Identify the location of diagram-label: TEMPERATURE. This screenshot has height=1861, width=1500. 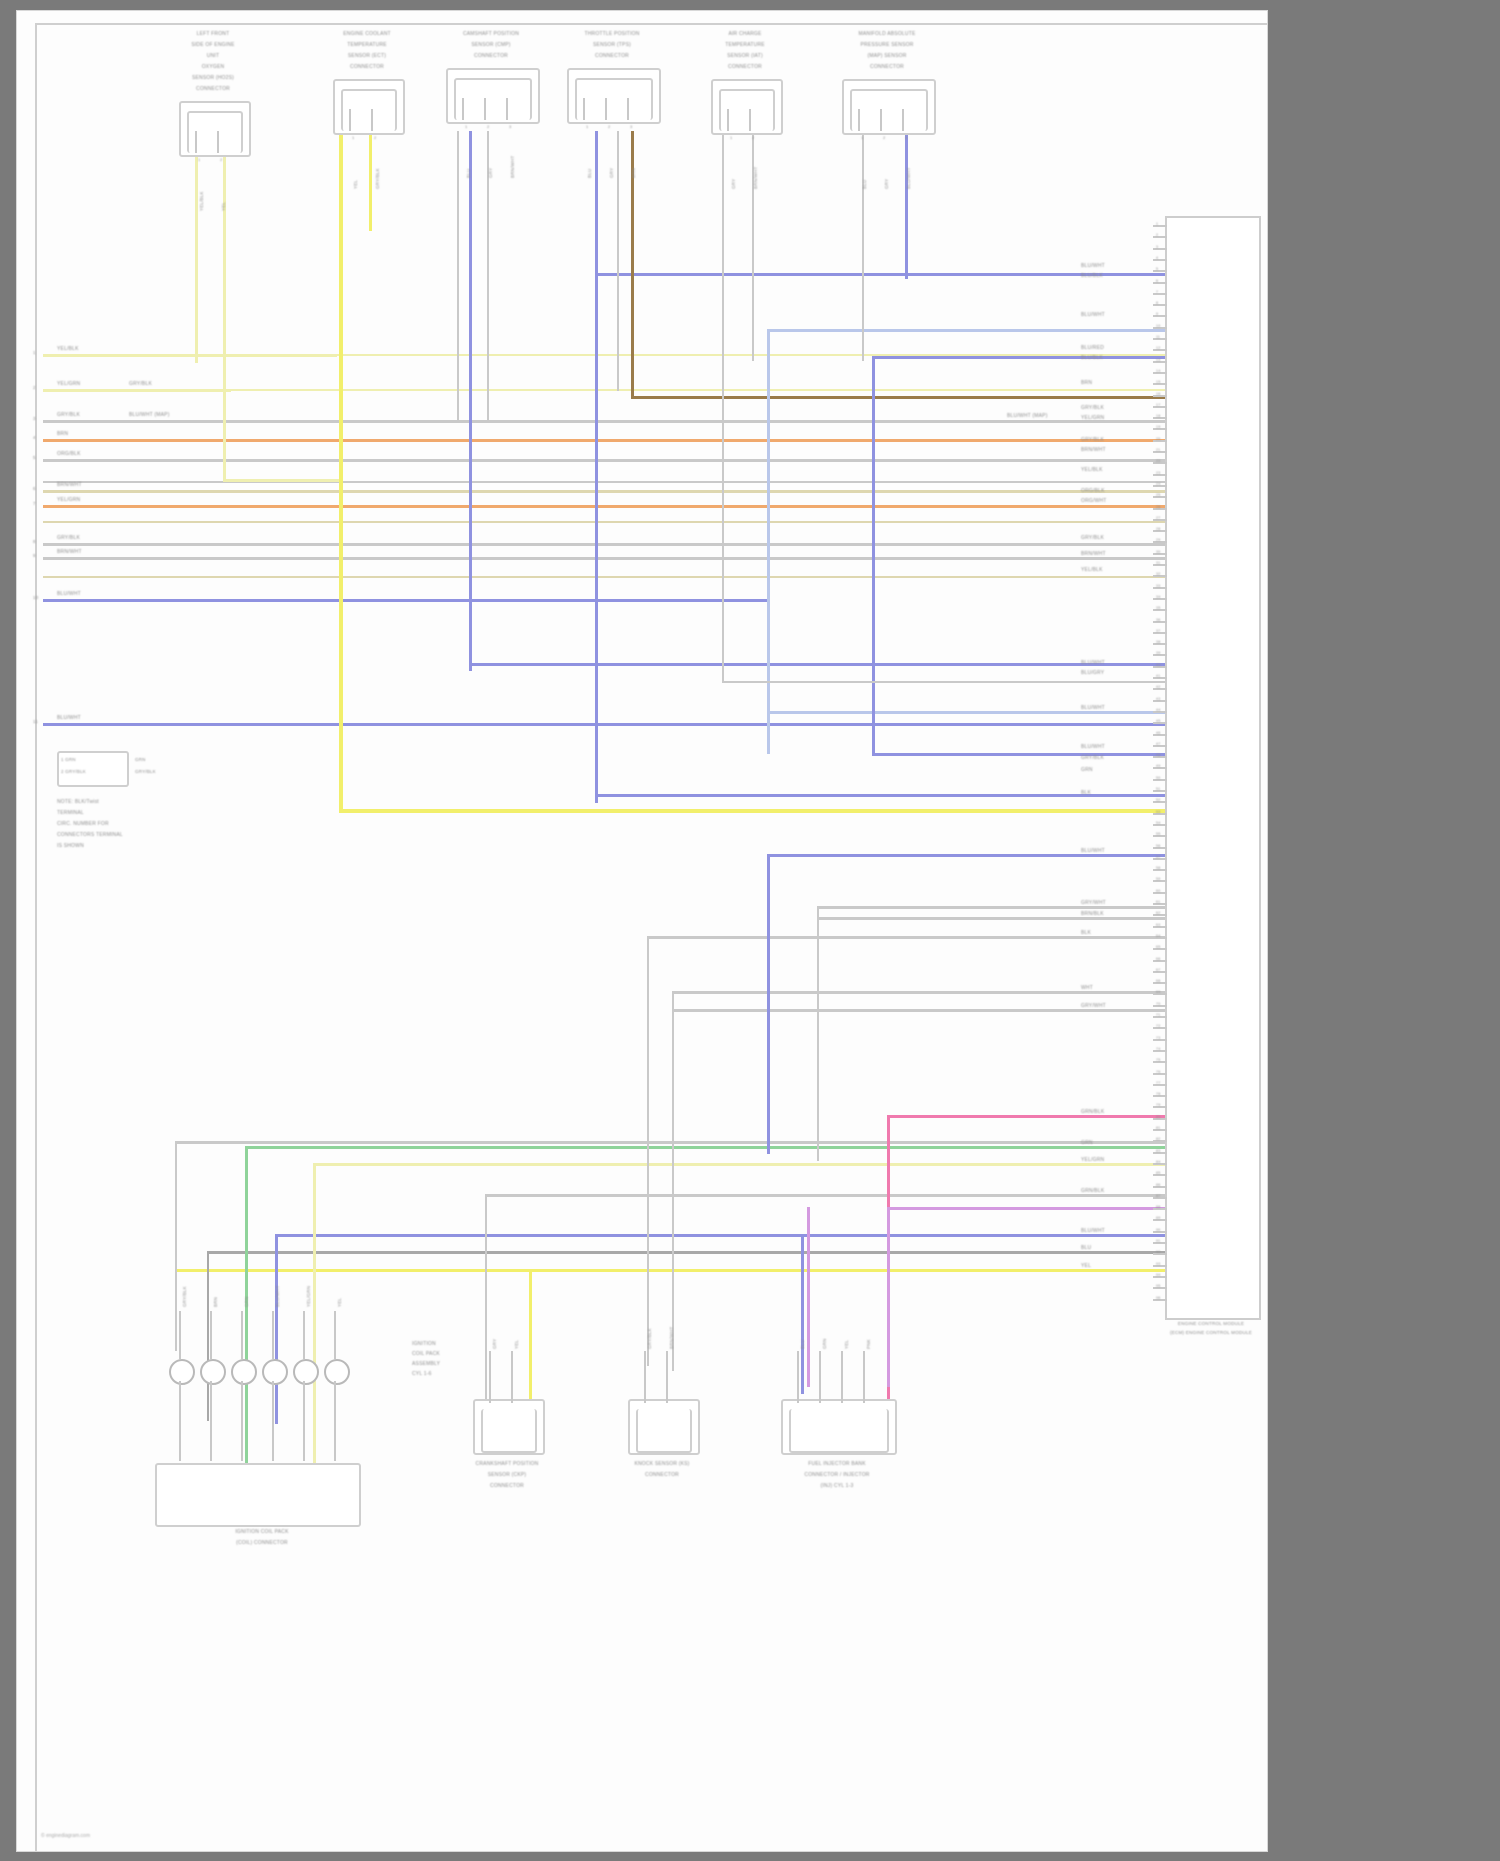
(367, 45).